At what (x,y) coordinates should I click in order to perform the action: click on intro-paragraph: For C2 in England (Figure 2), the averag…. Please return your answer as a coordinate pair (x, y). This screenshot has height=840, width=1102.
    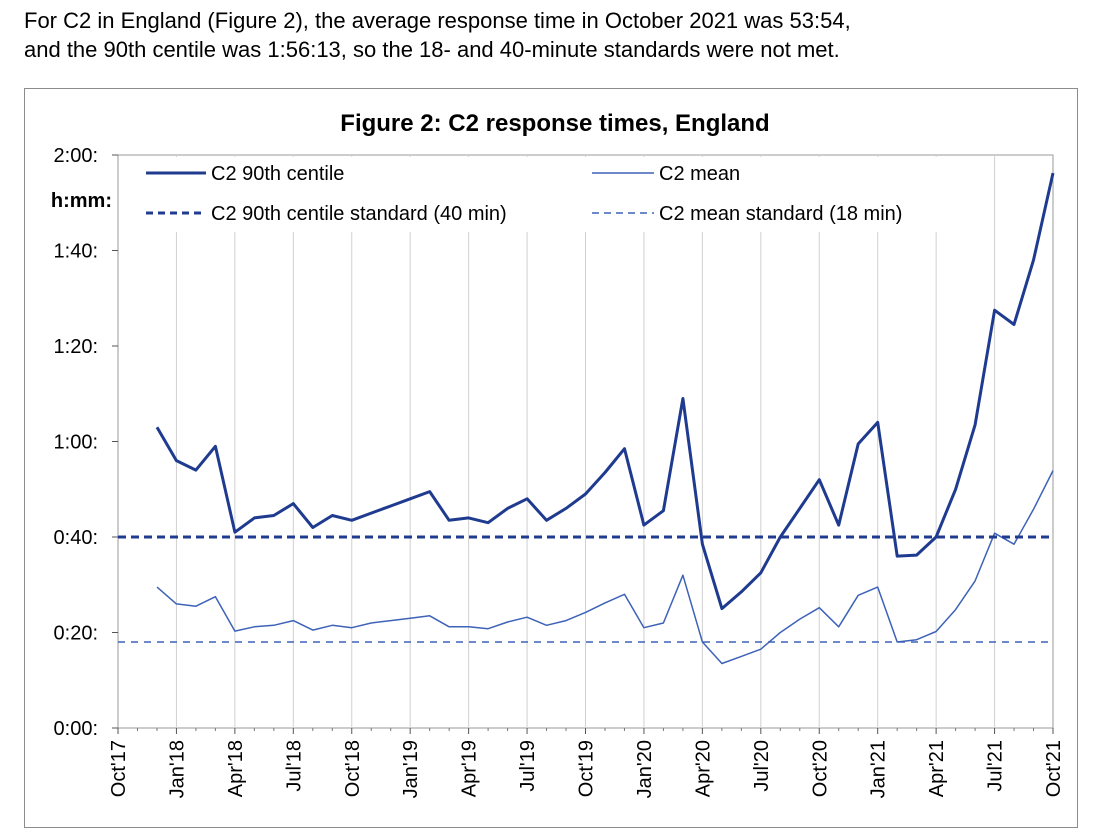
    Looking at the image, I should click on (559, 35).